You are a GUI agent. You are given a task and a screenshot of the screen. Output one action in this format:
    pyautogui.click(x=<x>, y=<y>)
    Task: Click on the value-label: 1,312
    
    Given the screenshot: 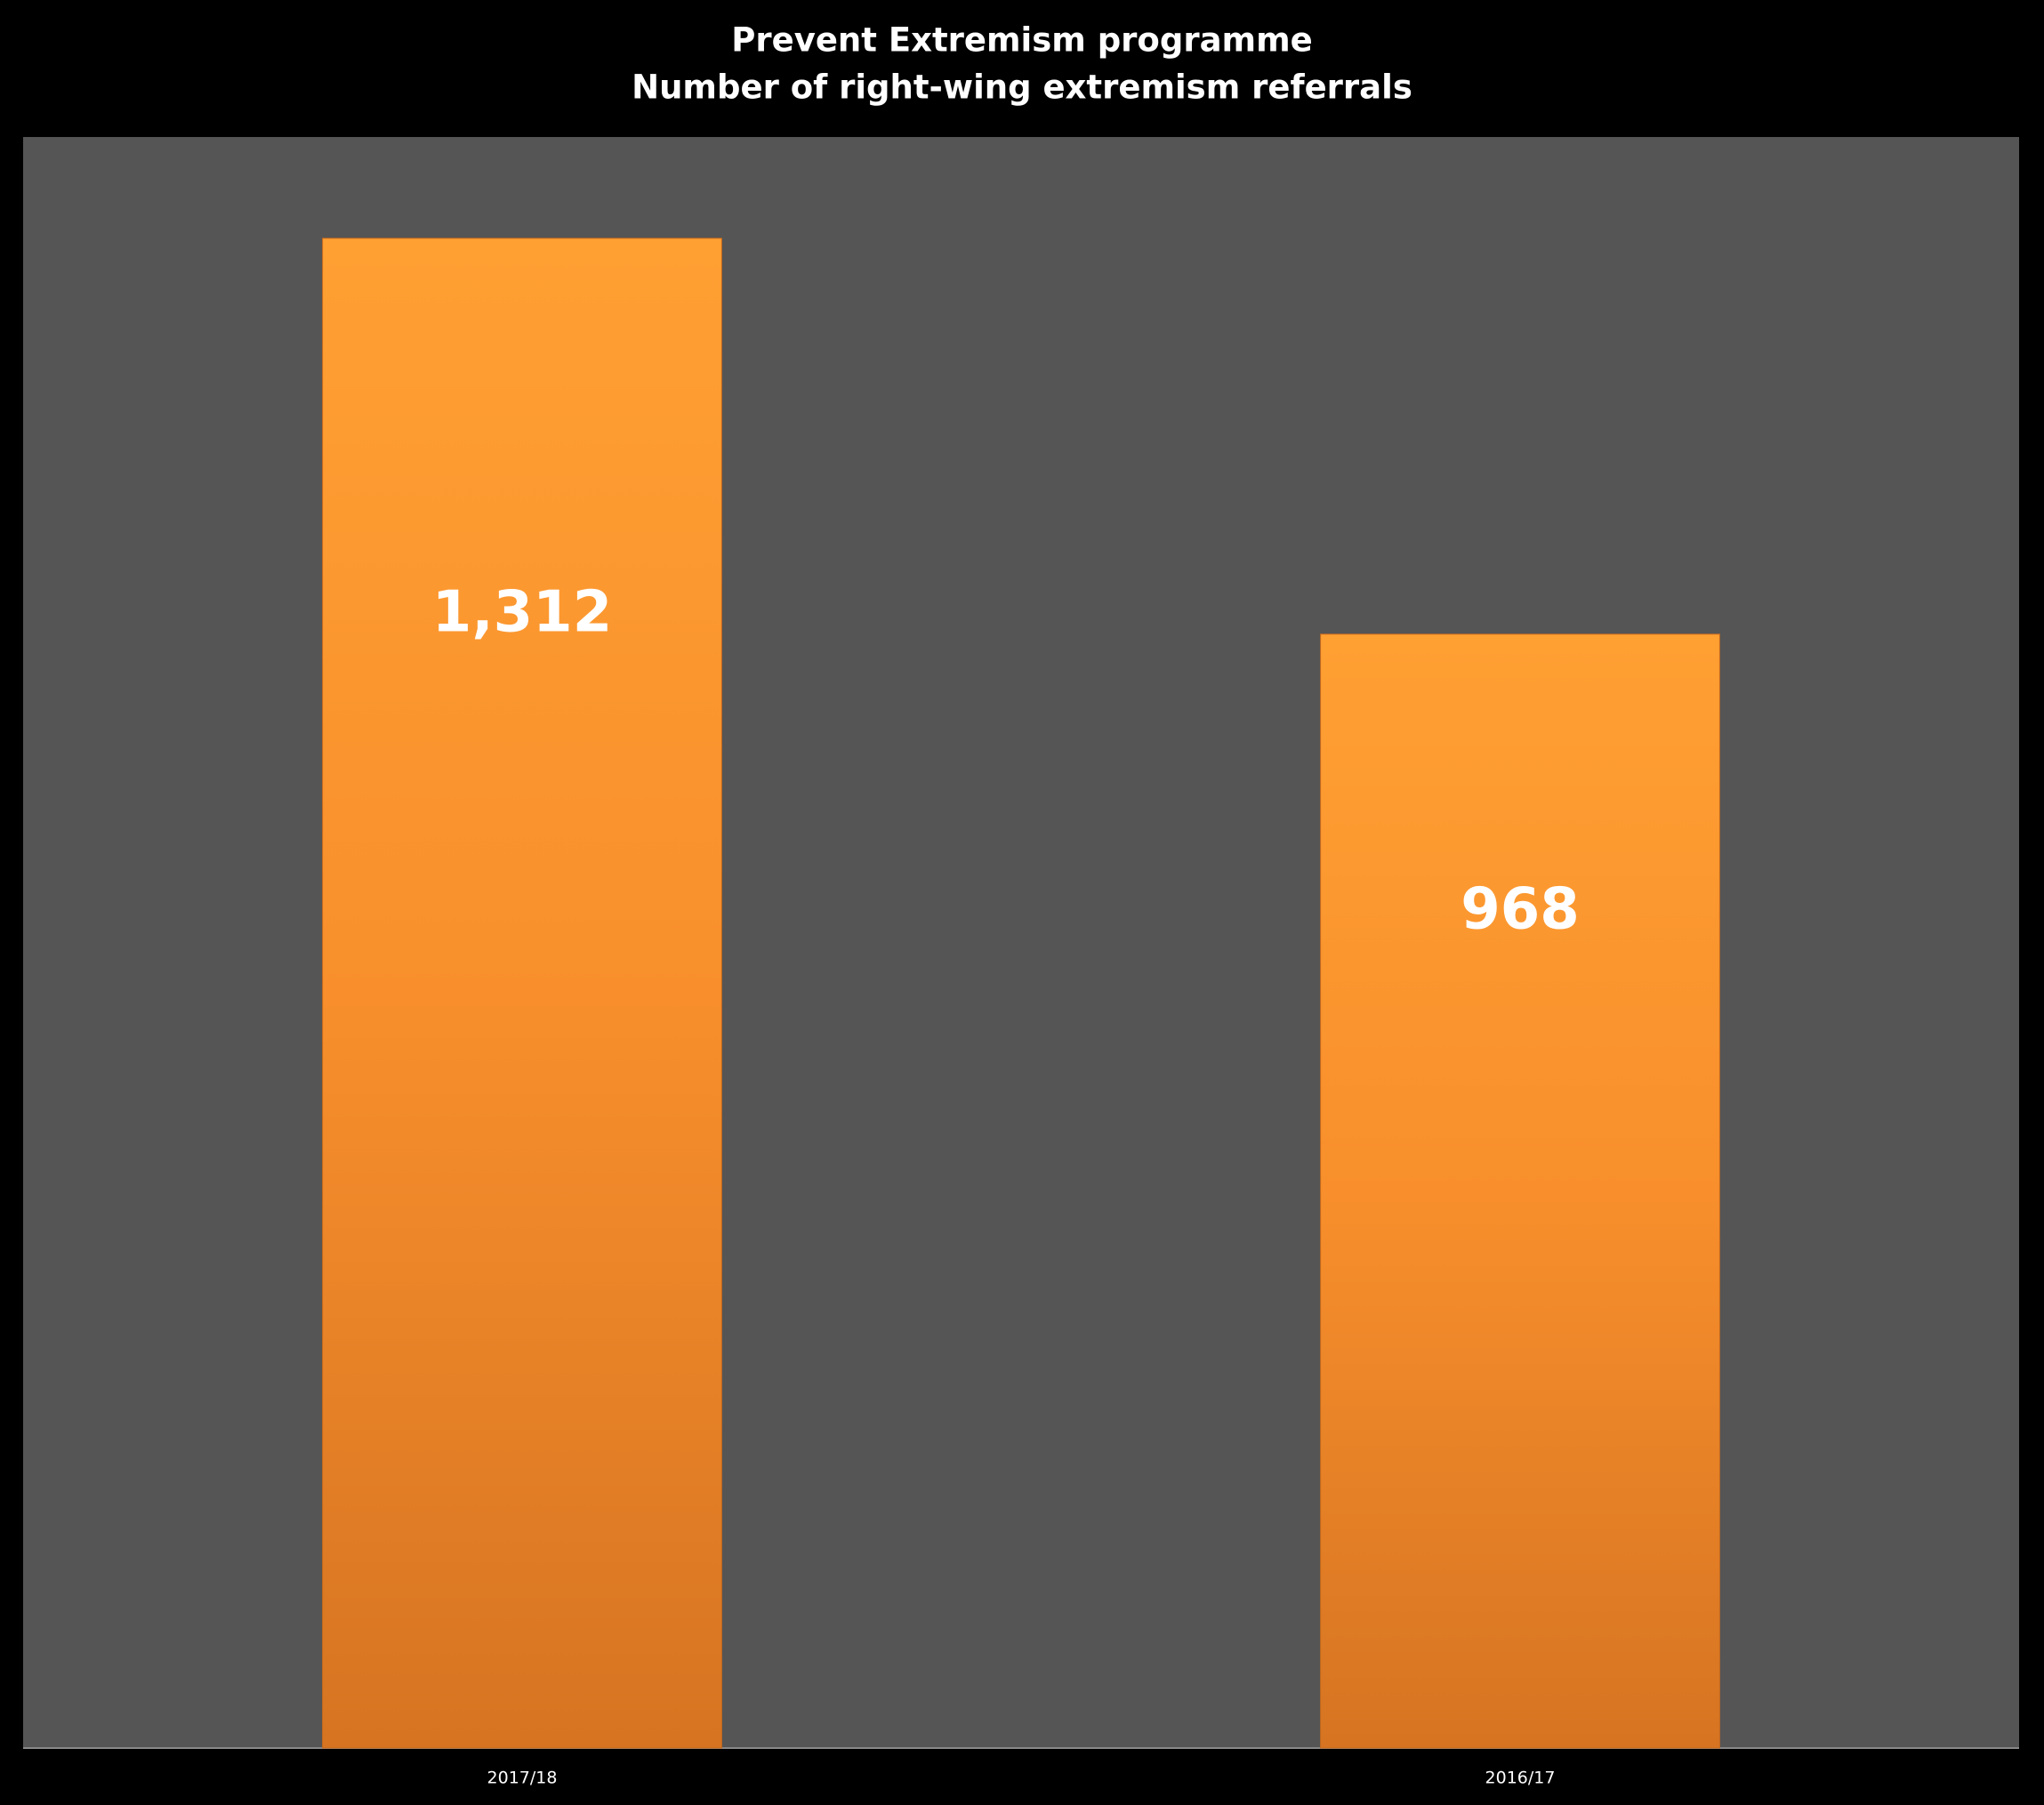 What is the action you would take?
    pyautogui.click(x=522, y=613)
    